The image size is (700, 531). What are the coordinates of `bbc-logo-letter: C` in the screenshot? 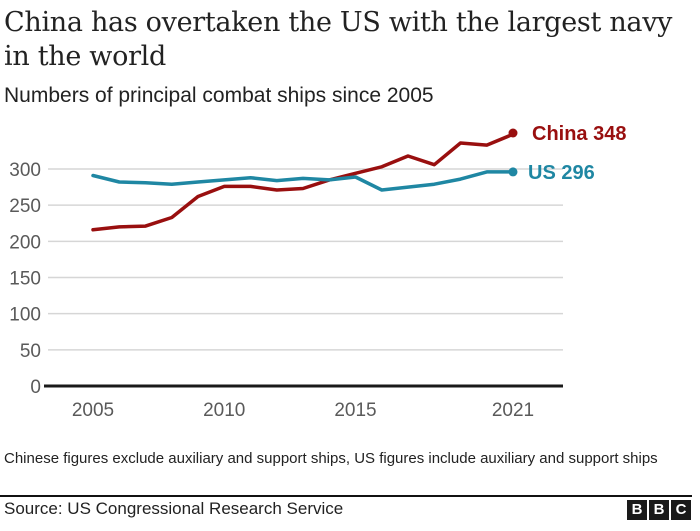 It's located at (681, 510).